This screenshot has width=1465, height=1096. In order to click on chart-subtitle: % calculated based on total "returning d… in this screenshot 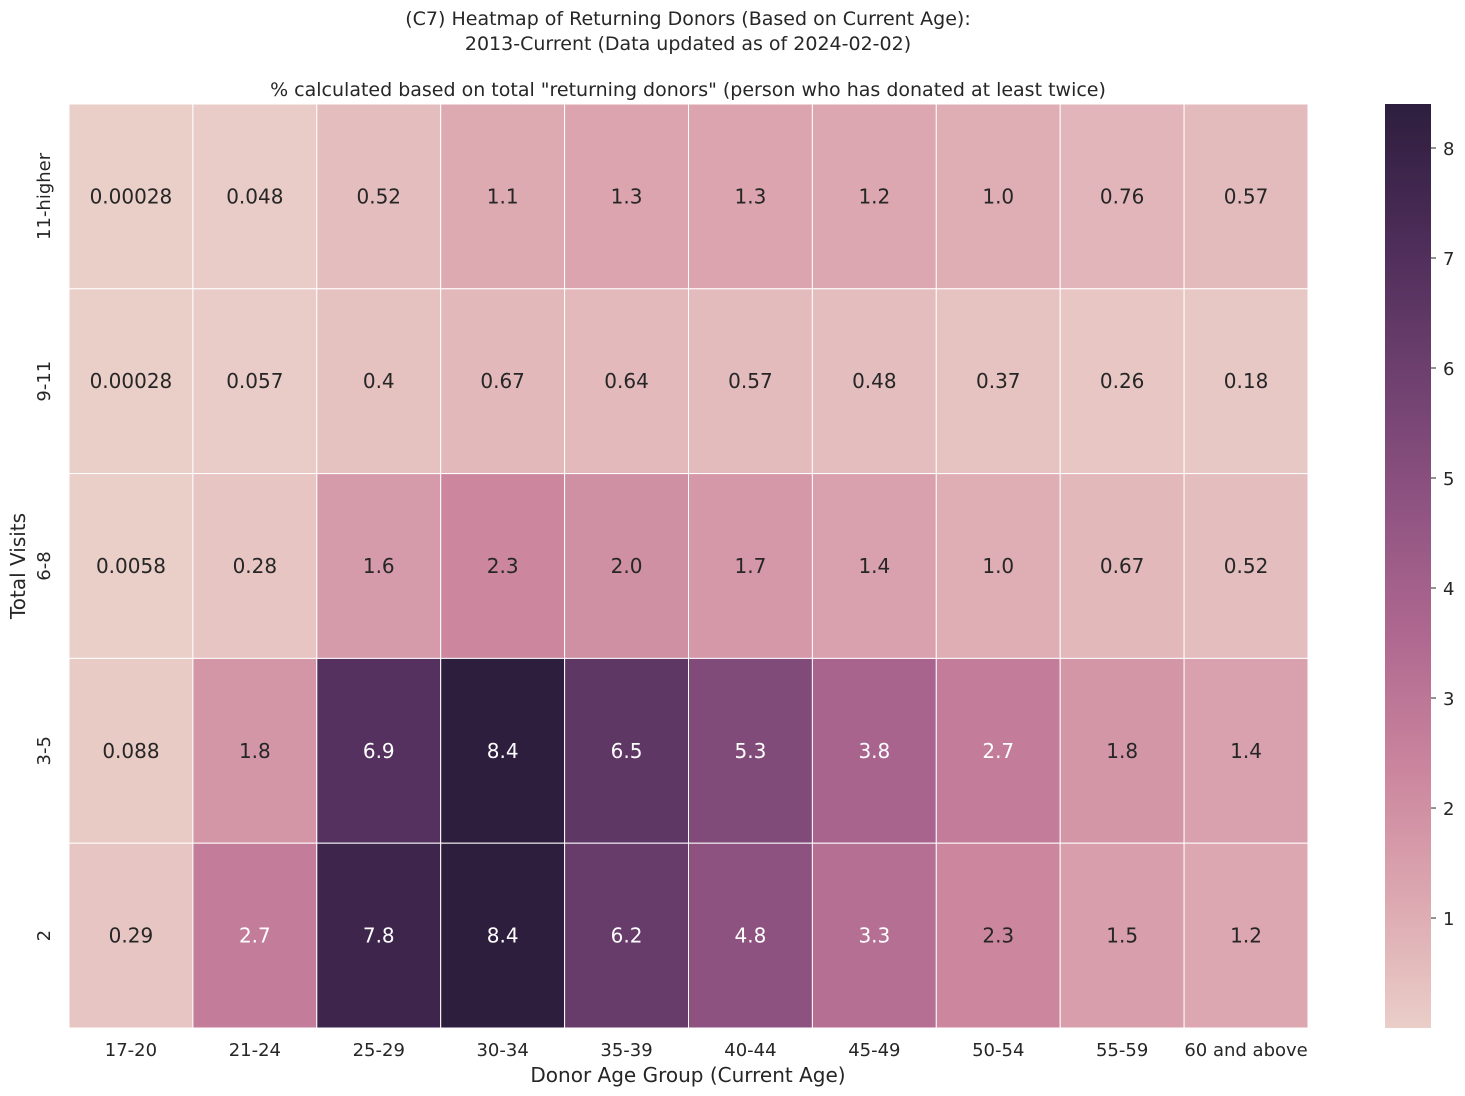, I will do `click(688, 90)`.